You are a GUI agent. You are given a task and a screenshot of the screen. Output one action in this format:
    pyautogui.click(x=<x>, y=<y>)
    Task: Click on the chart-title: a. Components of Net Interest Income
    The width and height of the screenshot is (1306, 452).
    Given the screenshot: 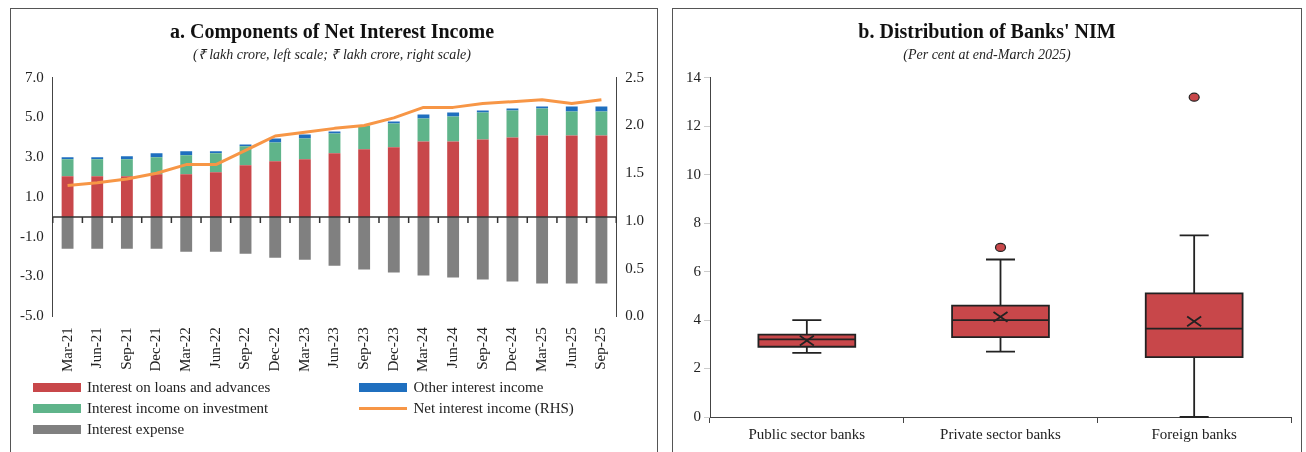 What is the action you would take?
    pyautogui.click(x=332, y=32)
    